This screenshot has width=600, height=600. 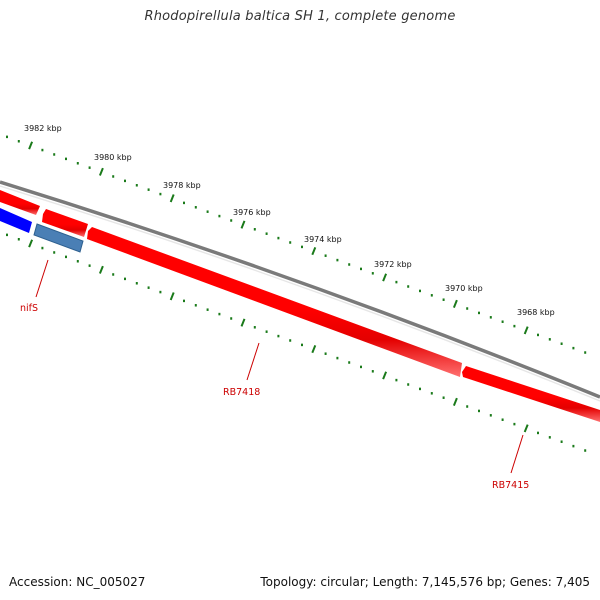 What do you see at coordinates (43, 128) in the screenshot?
I see `ruler-label-3982: 3982 kbp` at bounding box center [43, 128].